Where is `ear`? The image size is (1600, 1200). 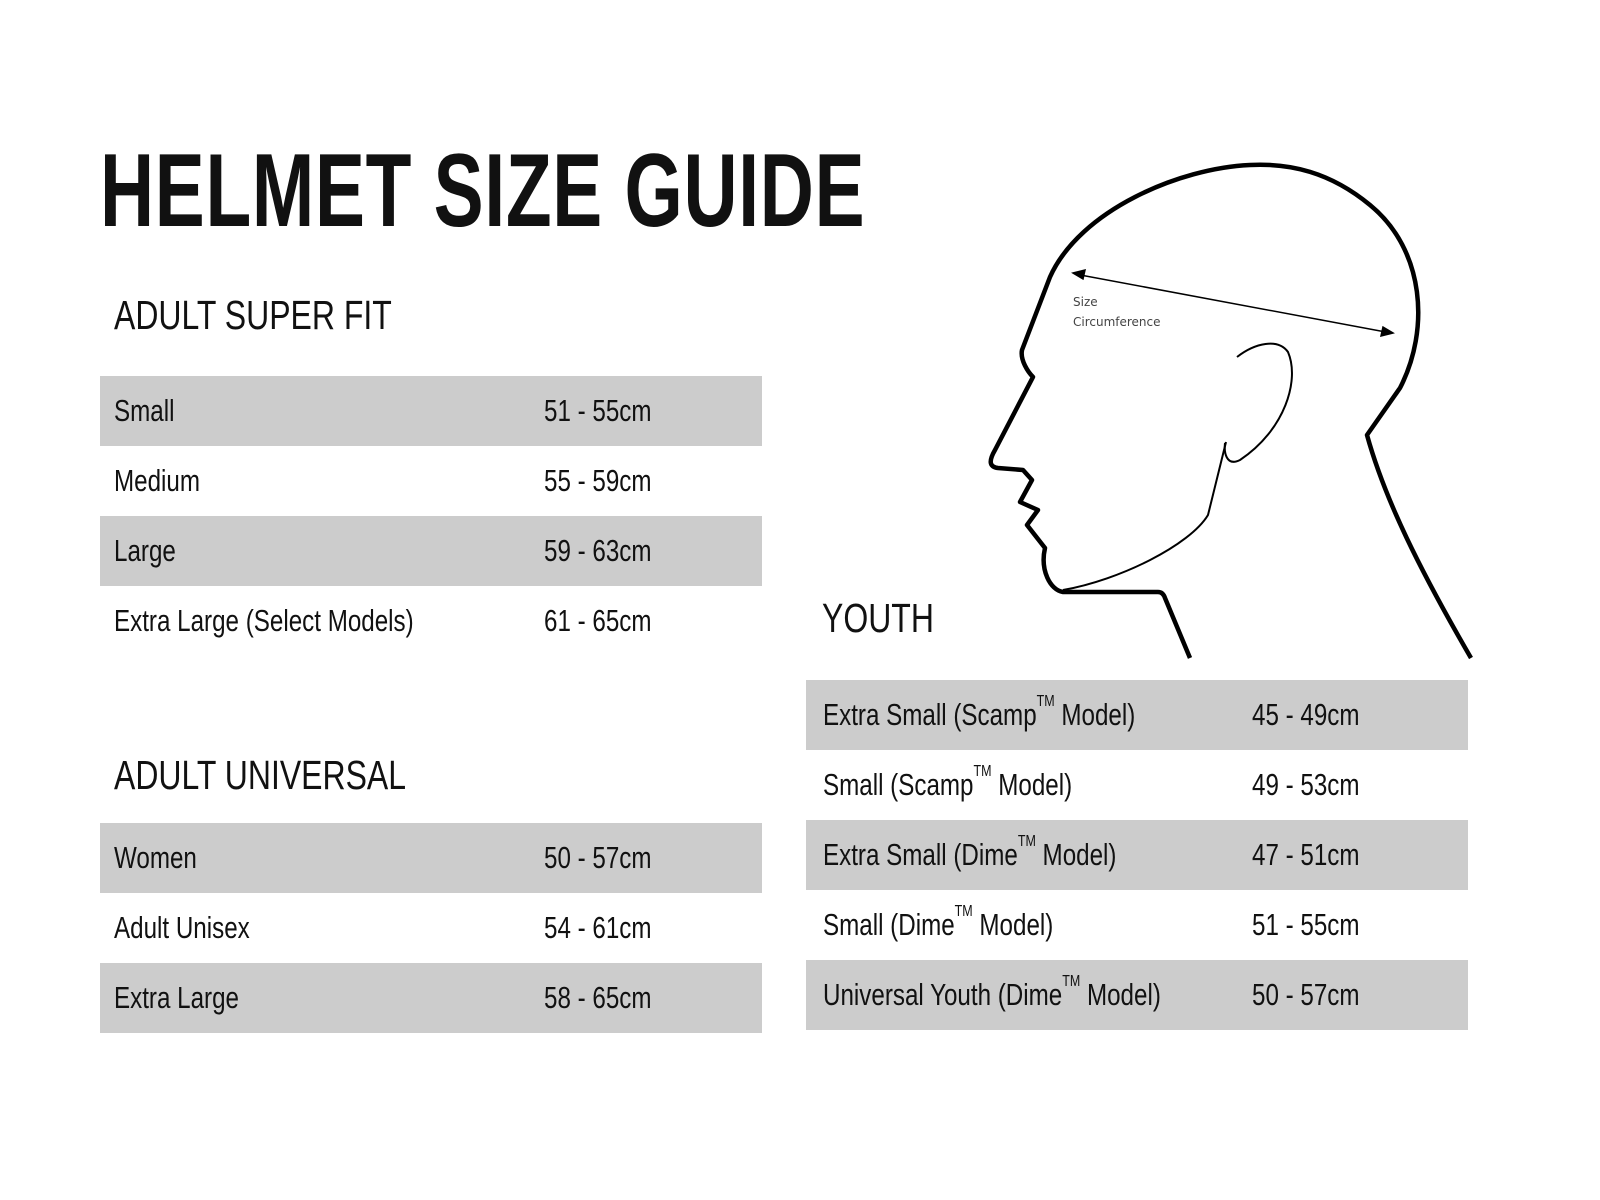
ear is located at coordinates (1258, 402).